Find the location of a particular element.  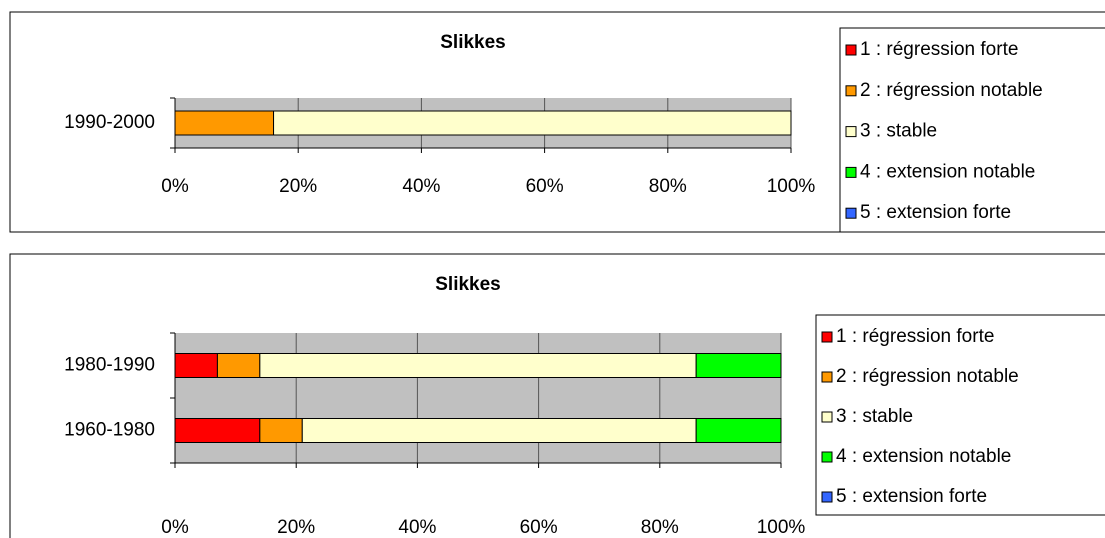

y-tick-label: 1990-2000 is located at coordinates (109, 122).